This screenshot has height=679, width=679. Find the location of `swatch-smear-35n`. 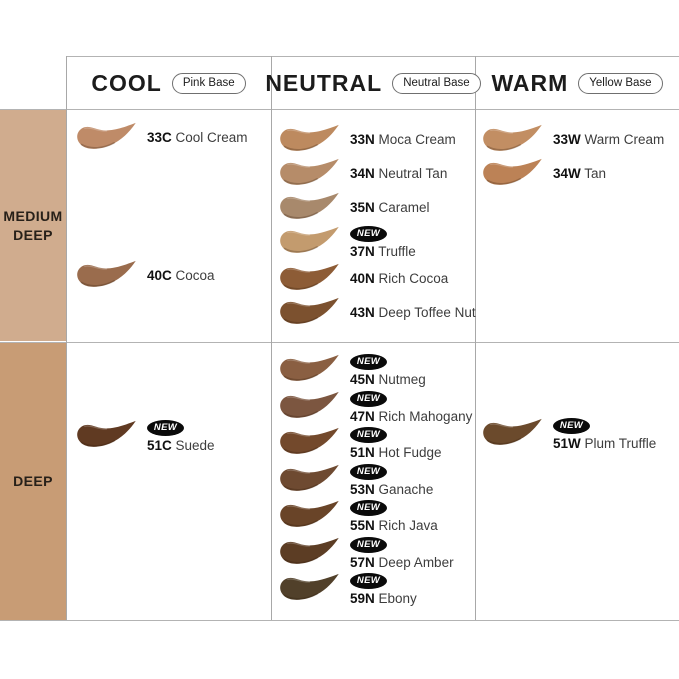

swatch-smear-35n is located at coordinates (309, 208).